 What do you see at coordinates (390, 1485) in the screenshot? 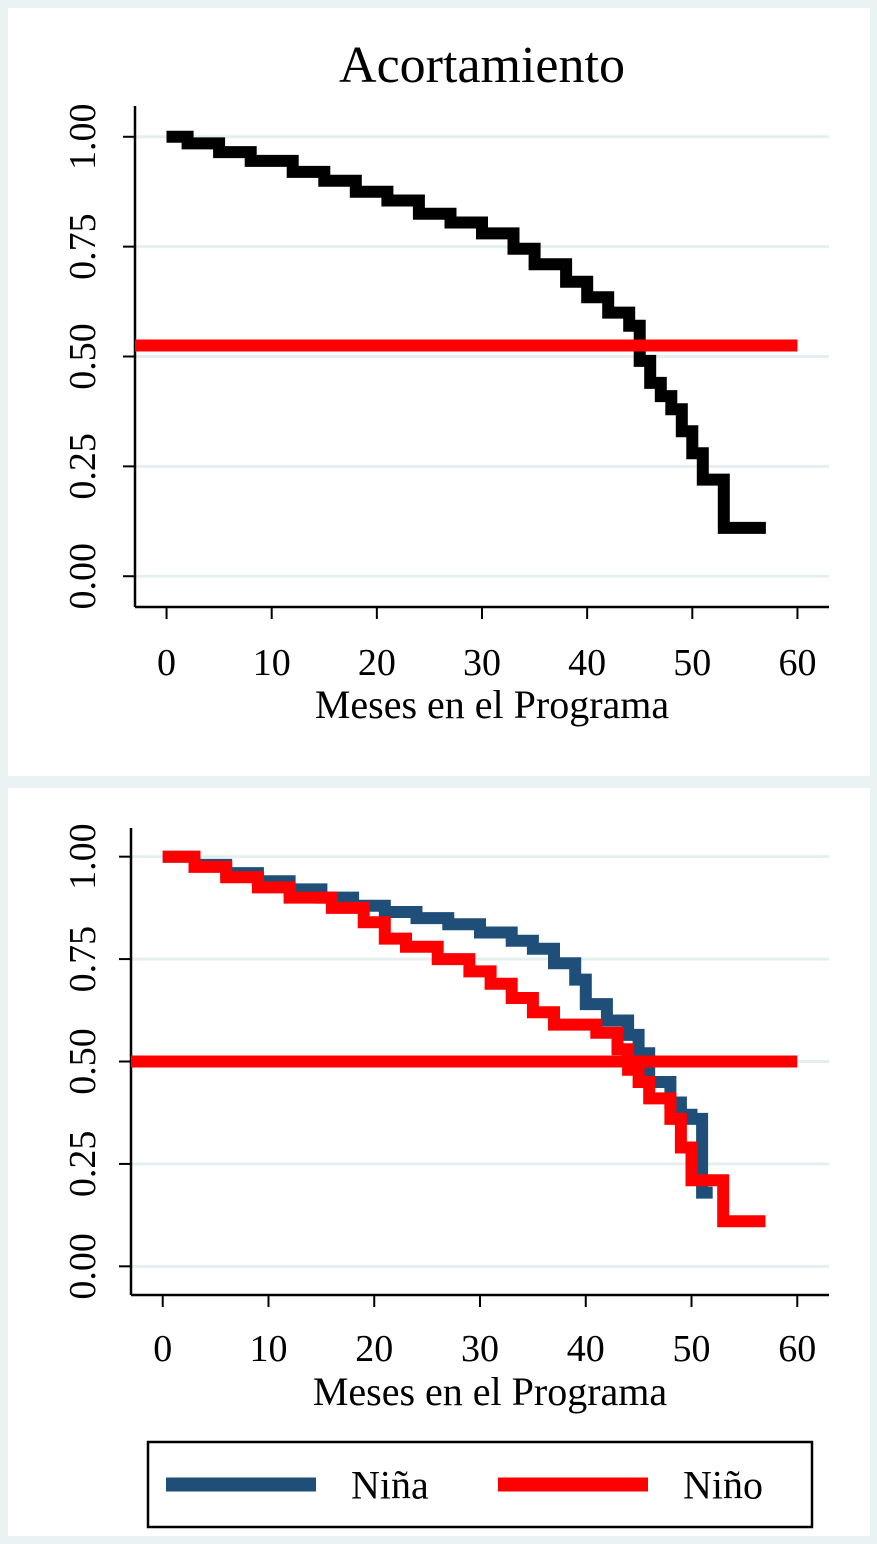
I see `legend-label: Niña` at bounding box center [390, 1485].